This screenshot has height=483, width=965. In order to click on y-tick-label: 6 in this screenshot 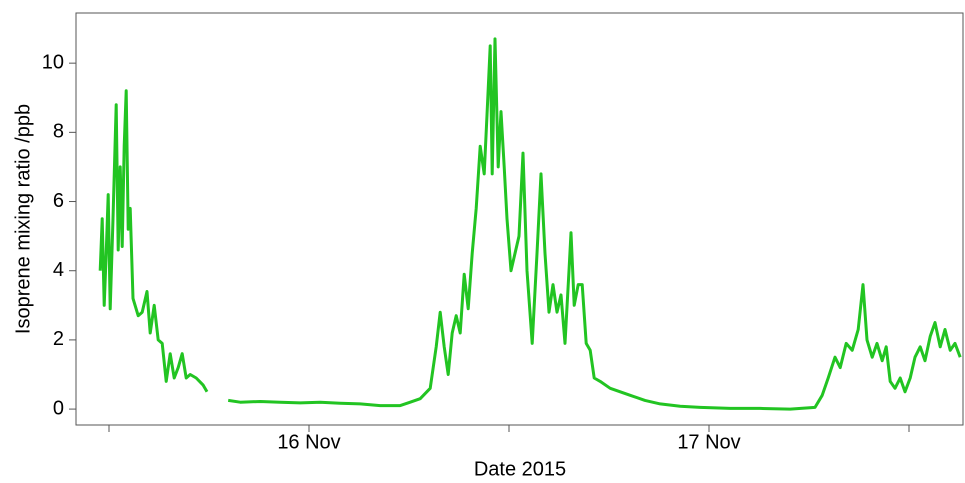, I will do `click(58, 201)`.